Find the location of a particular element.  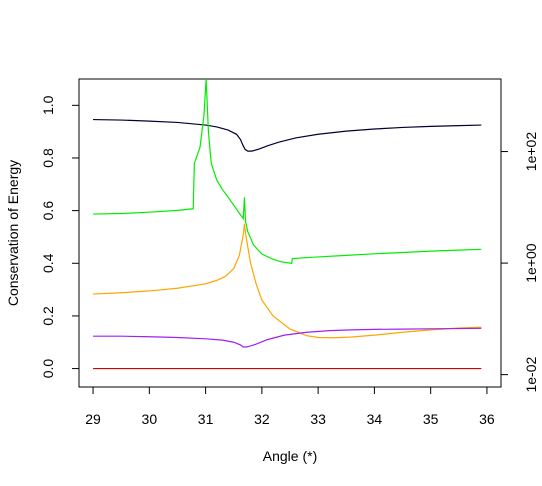

x-tick-label: 35 is located at coordinates (431, 419).